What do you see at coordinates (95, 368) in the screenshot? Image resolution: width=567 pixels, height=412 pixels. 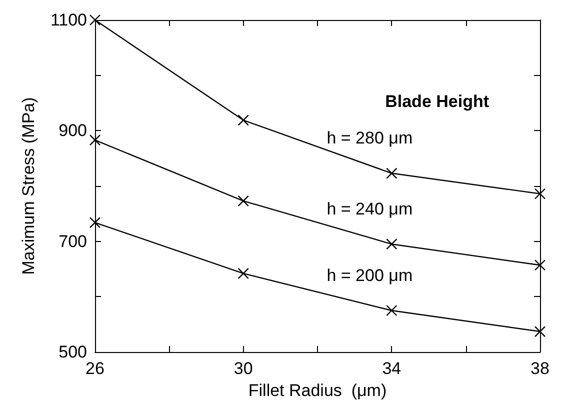 I see `x-tick-label: 26` at bounding box center [95, 368].